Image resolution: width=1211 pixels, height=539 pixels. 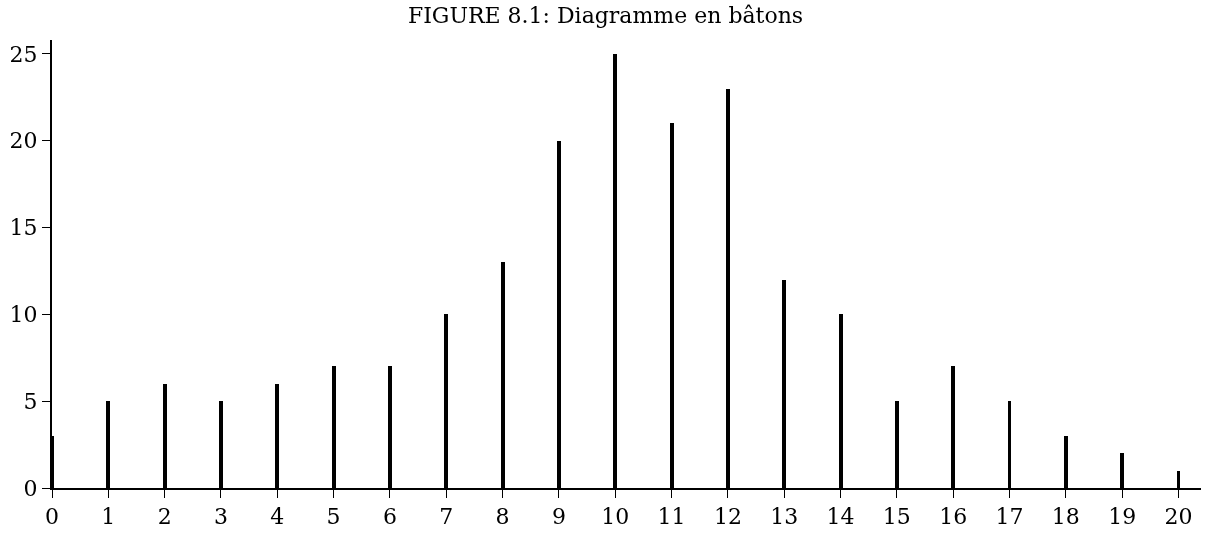 I want to click on x-tick-label: 5, so click(x=333, y=517).